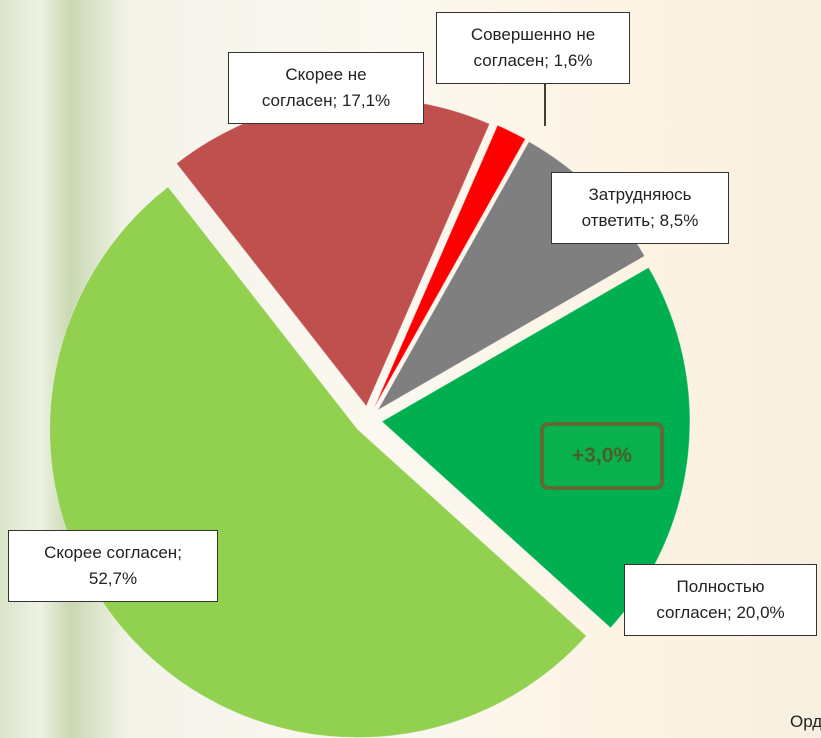 The image size is (821, 738). What do you see at coordinates (113, 566) in the screenshot?
I see `data-label: Скорее согласен; 52,7%` at bounding box center [113, 566].